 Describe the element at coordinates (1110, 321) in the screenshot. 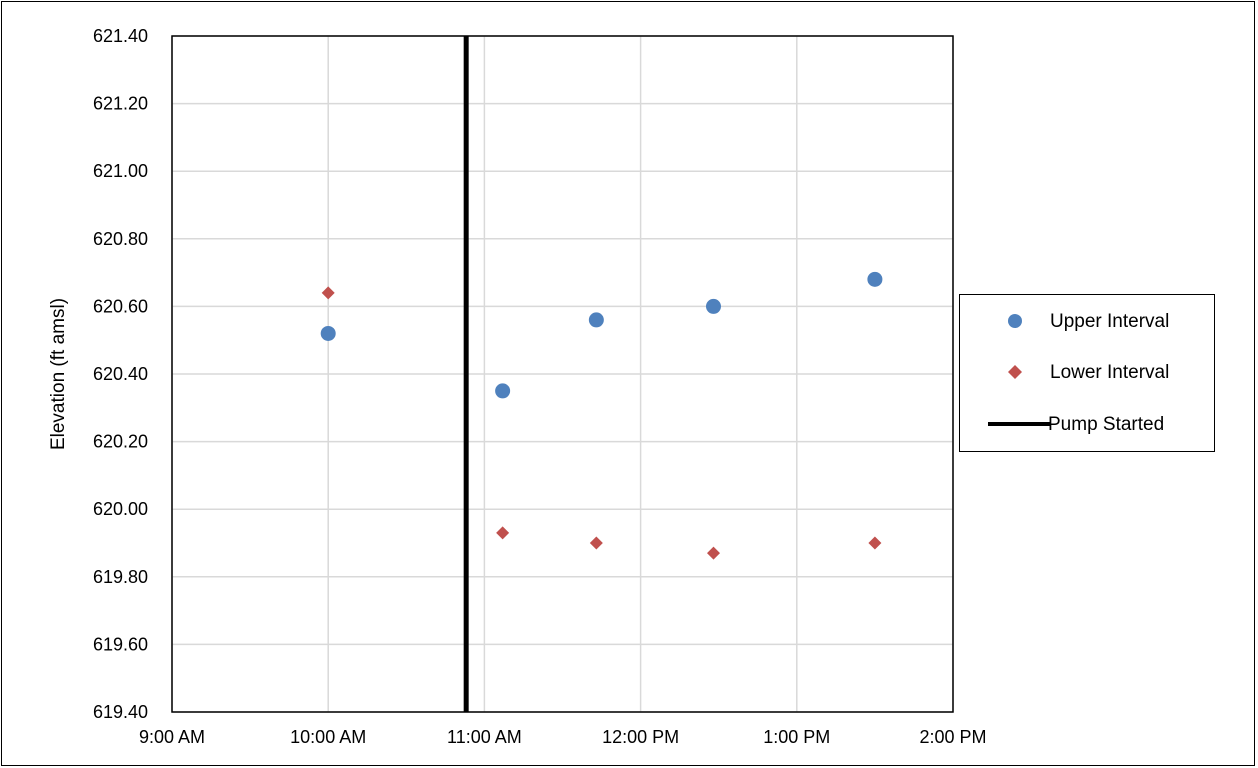

I see `legend-label-upper-interval: Upper Interval` at that location.